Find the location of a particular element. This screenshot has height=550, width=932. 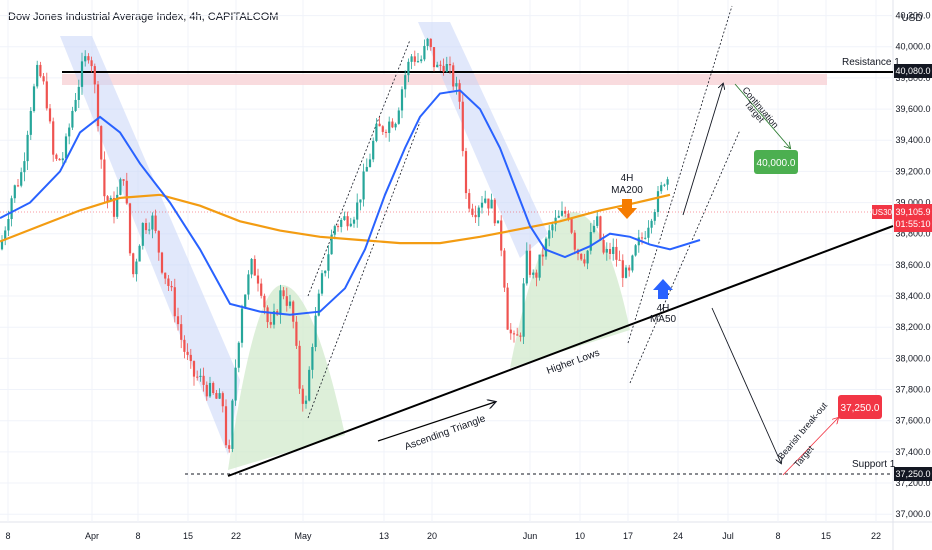

ma200-label-line2: MA200 is located at coordinates (627, 190).